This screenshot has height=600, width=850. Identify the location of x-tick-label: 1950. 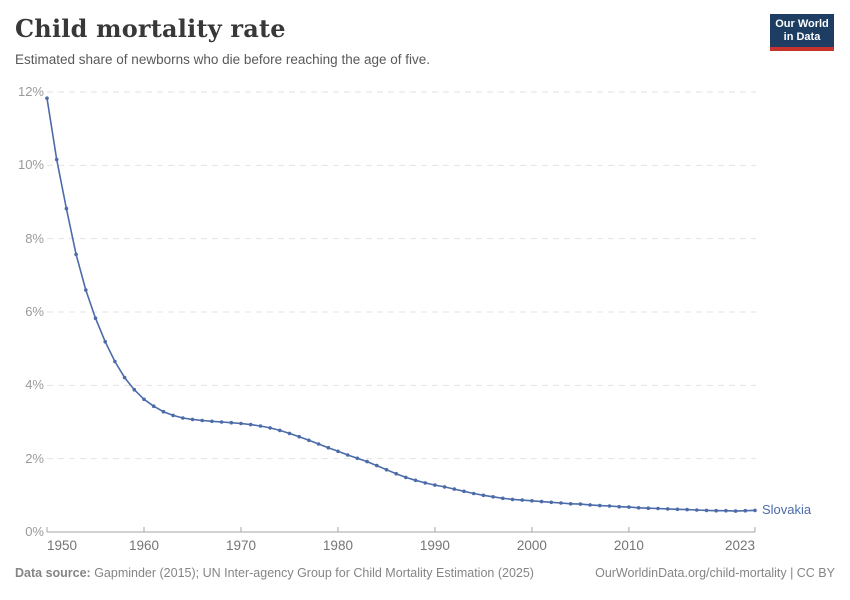
(62, 545).